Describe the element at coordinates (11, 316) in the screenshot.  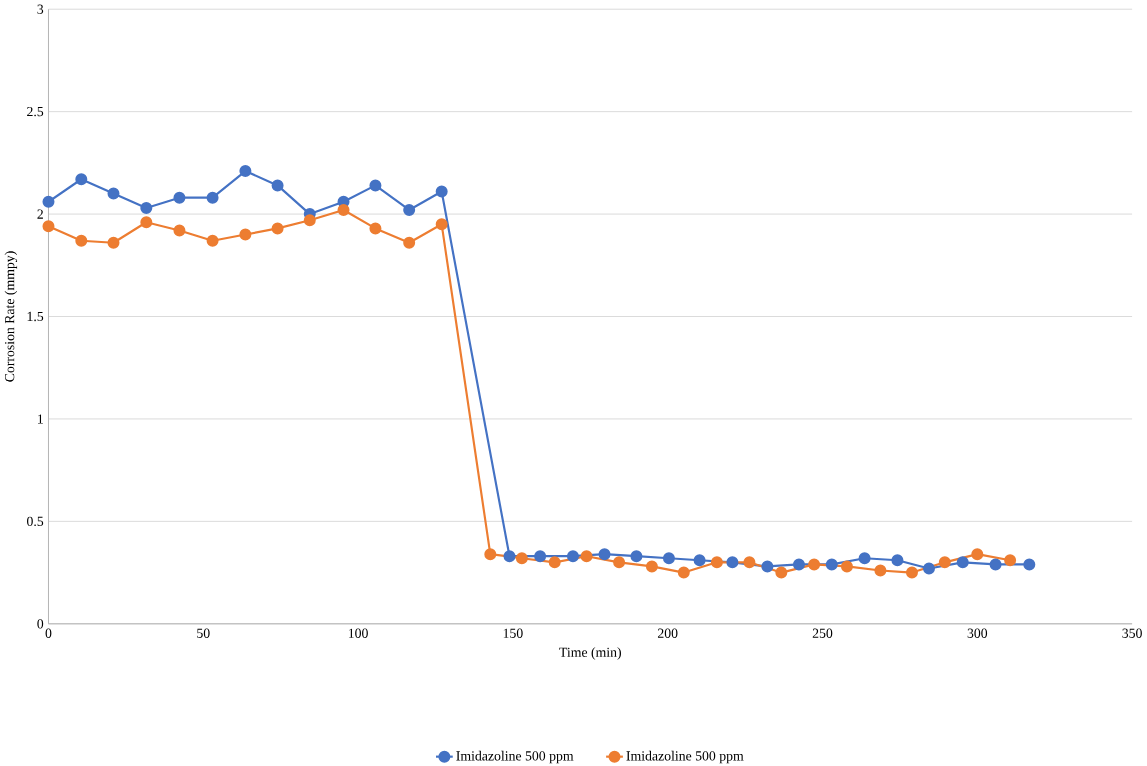
I see `y-axis-title: Corrosion Rate (mmpy)` at that location.